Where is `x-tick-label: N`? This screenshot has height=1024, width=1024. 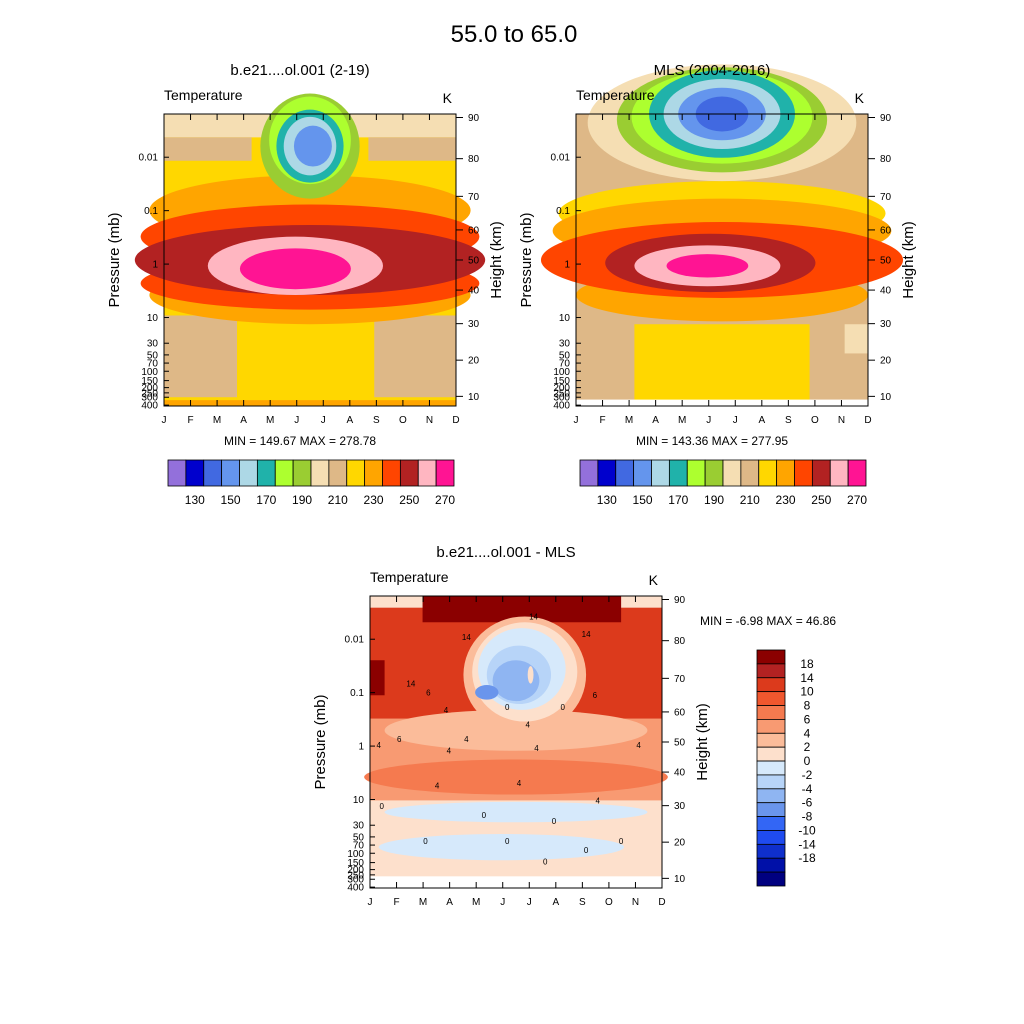
x-tick-label: N is located at coordinates (429, 420).